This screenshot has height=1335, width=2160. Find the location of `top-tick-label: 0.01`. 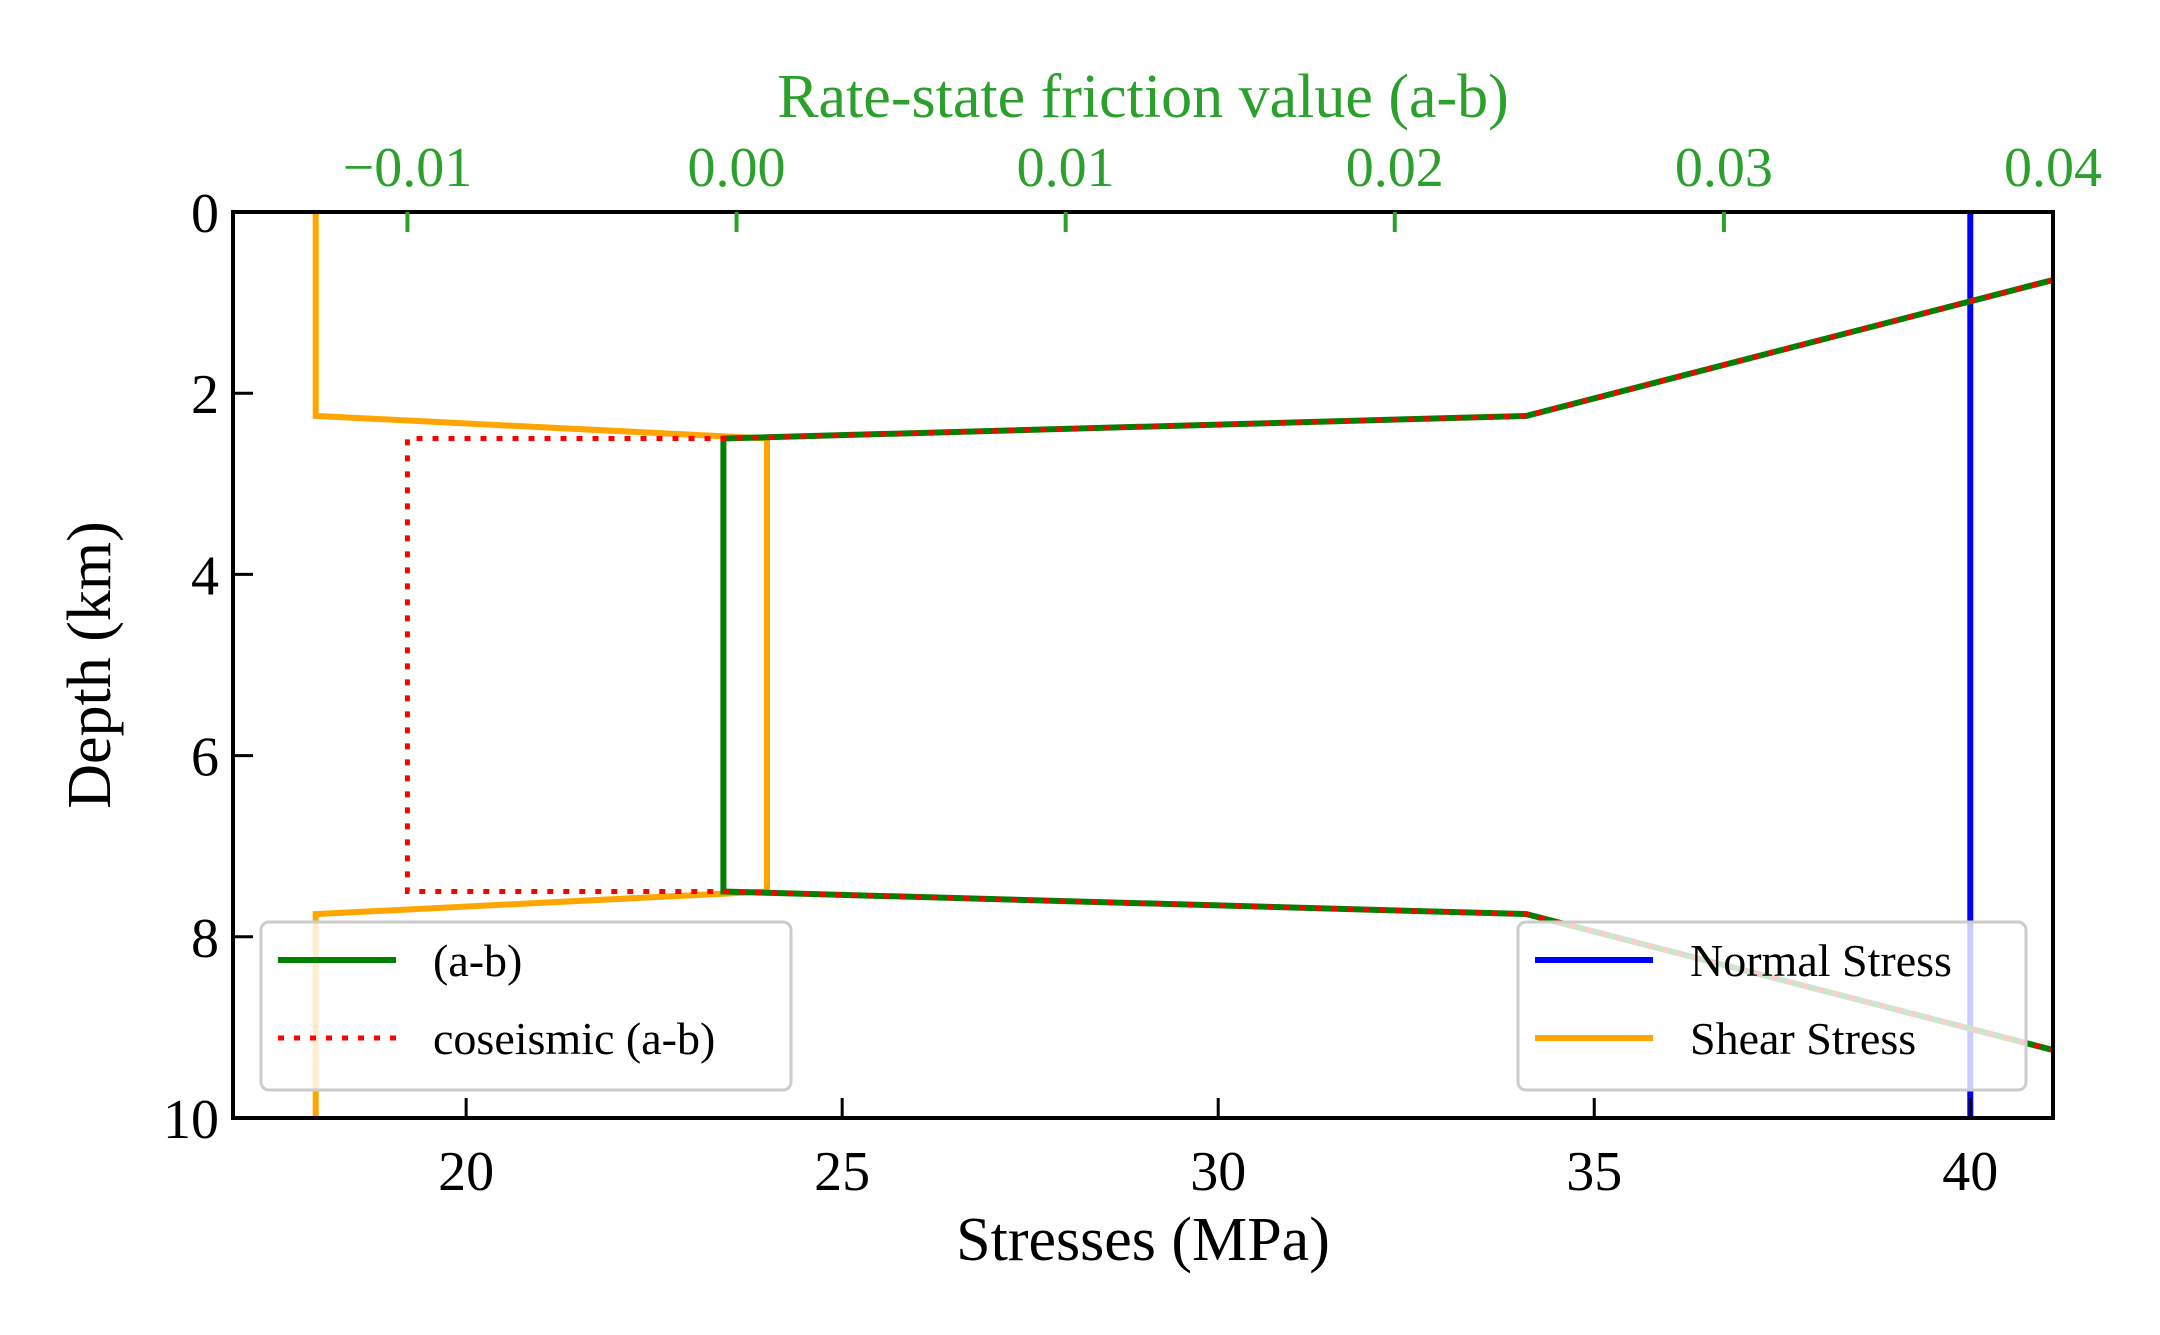

top-tick-label: 0.01 is located at coordinates (1066, 168).